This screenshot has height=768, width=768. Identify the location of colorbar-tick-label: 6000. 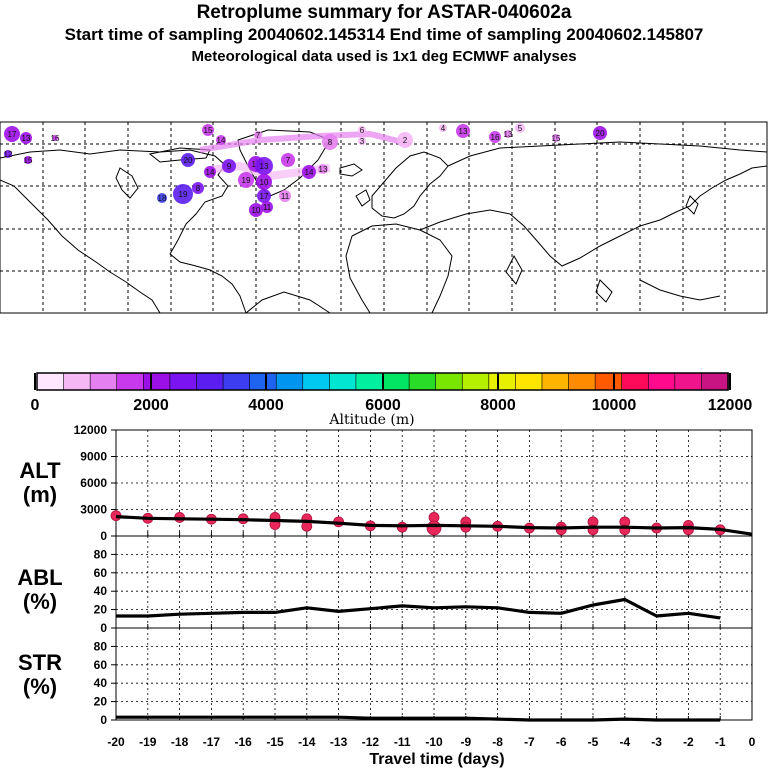
(383, 405).